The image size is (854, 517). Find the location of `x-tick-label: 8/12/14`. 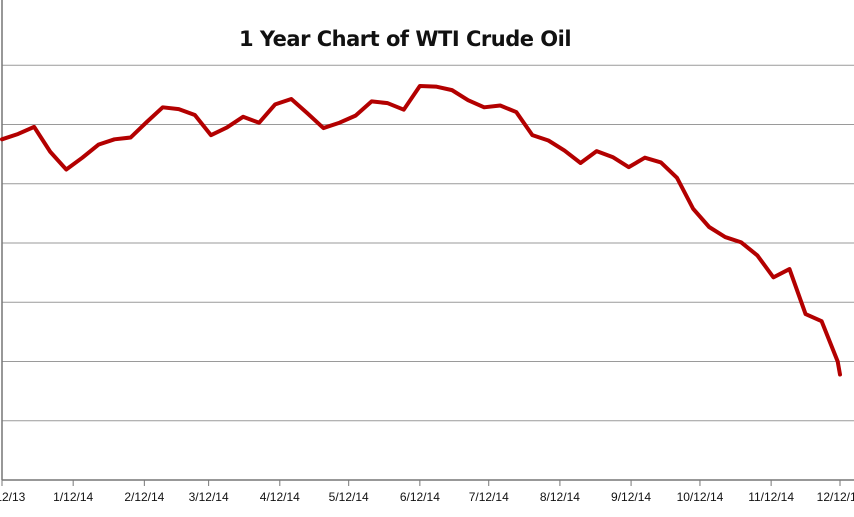

x-tick-label: 8/12/14 is located at coordinates (560, 497).